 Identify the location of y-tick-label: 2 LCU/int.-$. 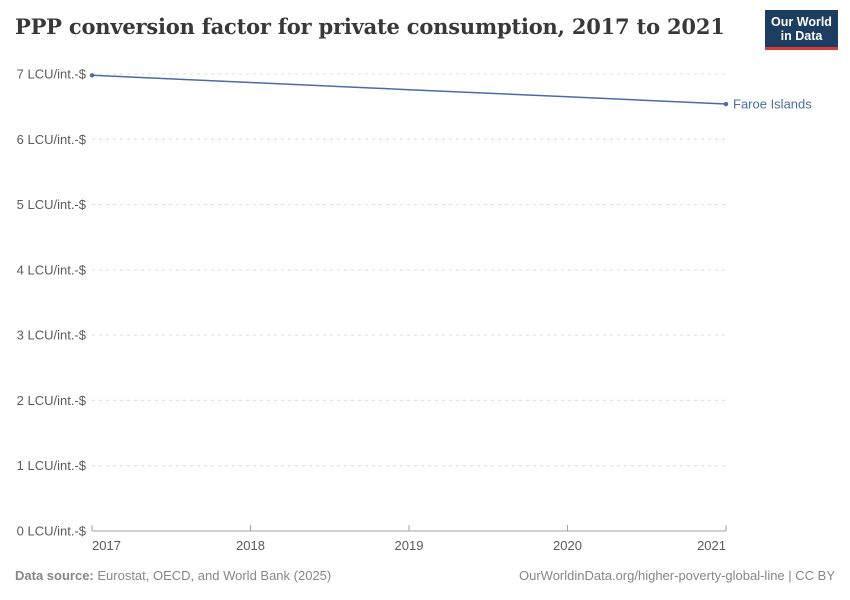
(52, 400).